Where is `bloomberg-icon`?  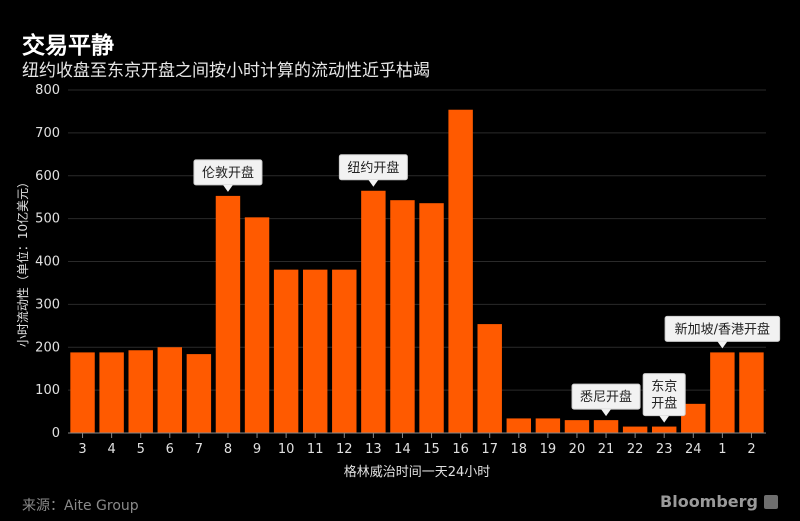
bloomberg-icon is located at coordinates (771, 501).